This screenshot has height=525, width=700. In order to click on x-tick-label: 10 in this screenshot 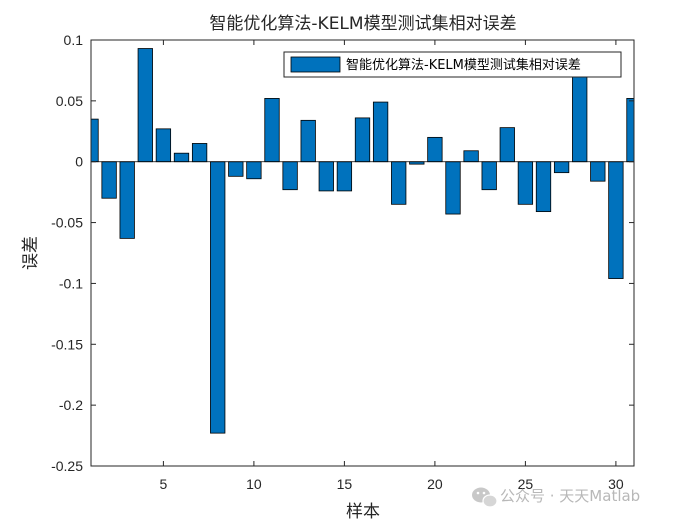, I will do `click(254, 484)`.